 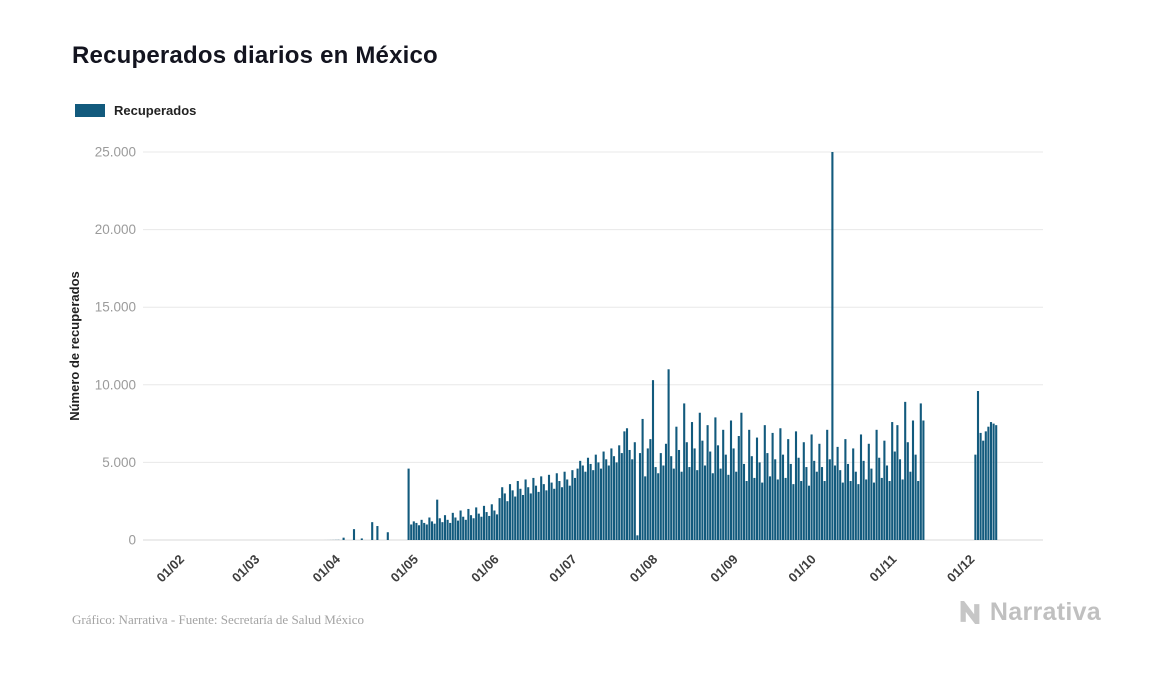 I want to click on svg-text: 01/12, so click(x=961, y=569).